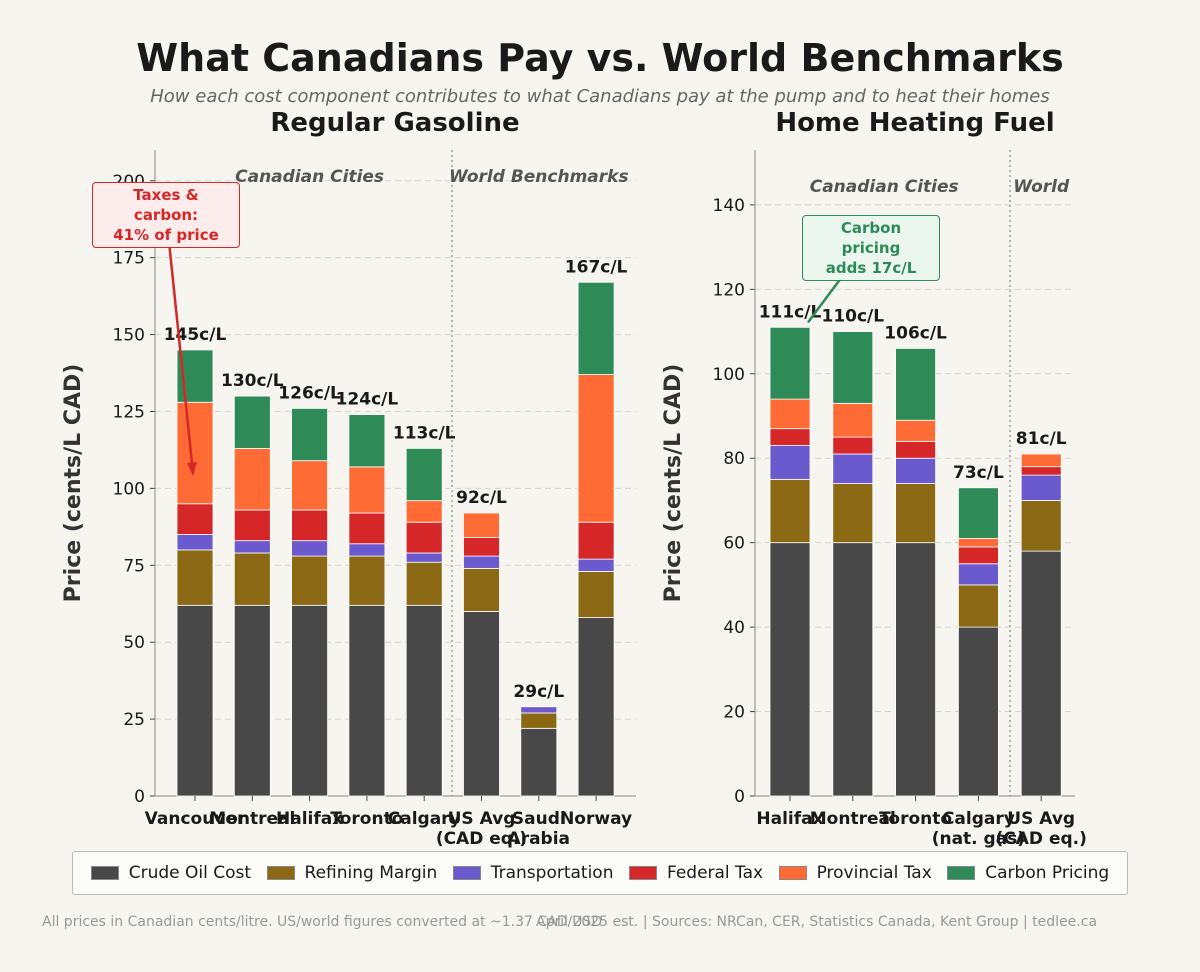 This screenshot has height=972, width=1200. What do you see at coordinates (166, 235) in the screenshot?
I see `annotation-line: 41% of price` at bounding box center [166, 235].